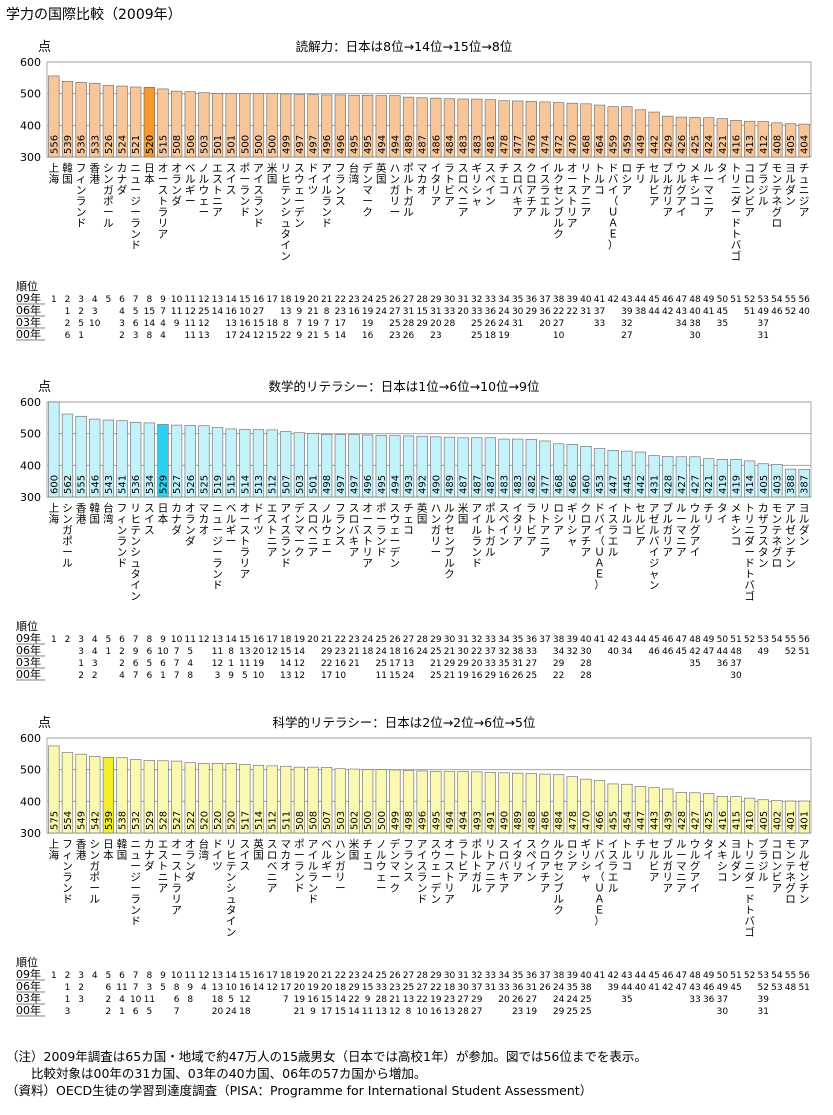 This screenshot has height=1115, width=833. What do you see at coordinates (149, 976) in the screenshot?
I see `rank-value: 8` at bounding box center [149, 976].